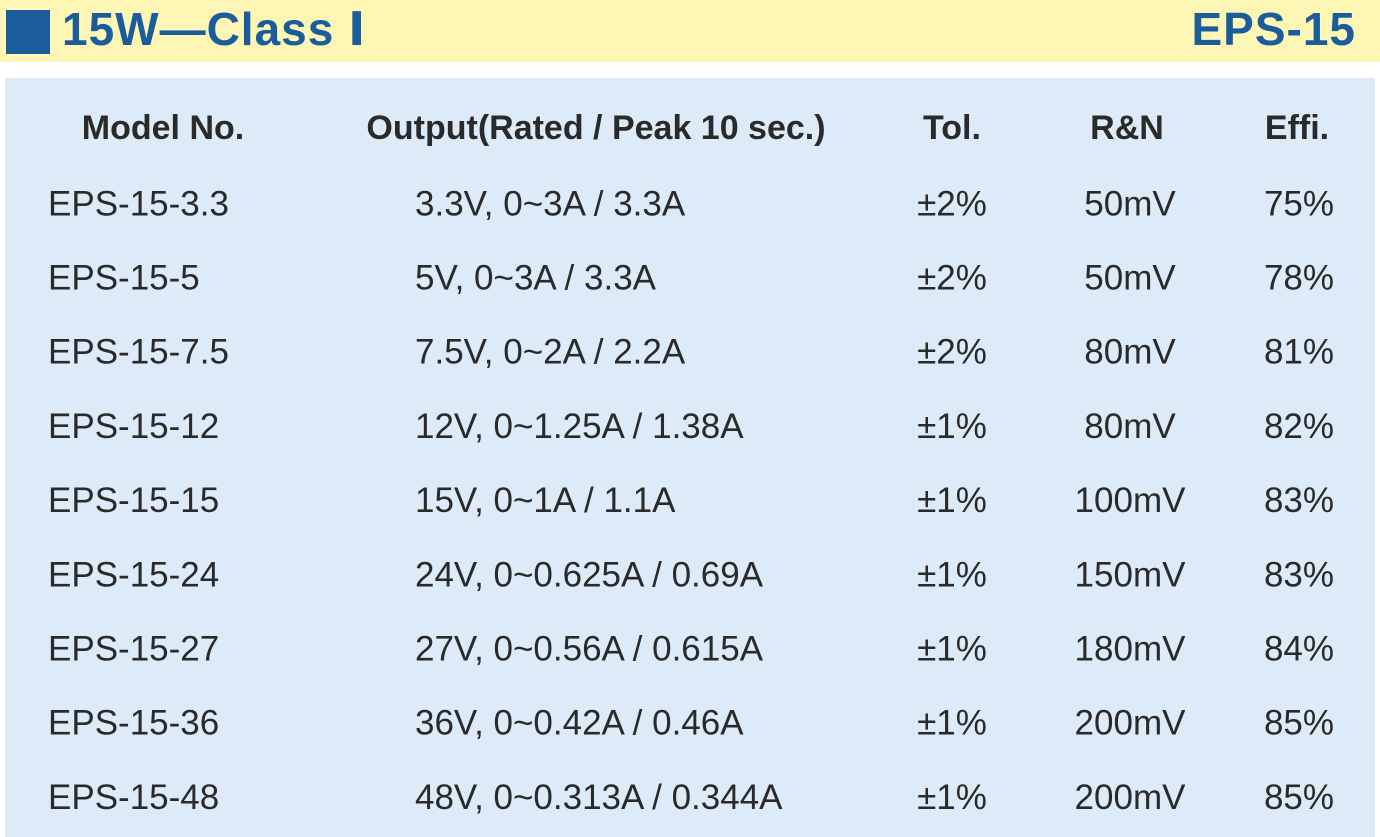 The width and height of the screenshot is (1380, 837). Describe the element at coordinates (1299, 648) in the screenshot. I see `efficiency-cell: 84%` at that location.